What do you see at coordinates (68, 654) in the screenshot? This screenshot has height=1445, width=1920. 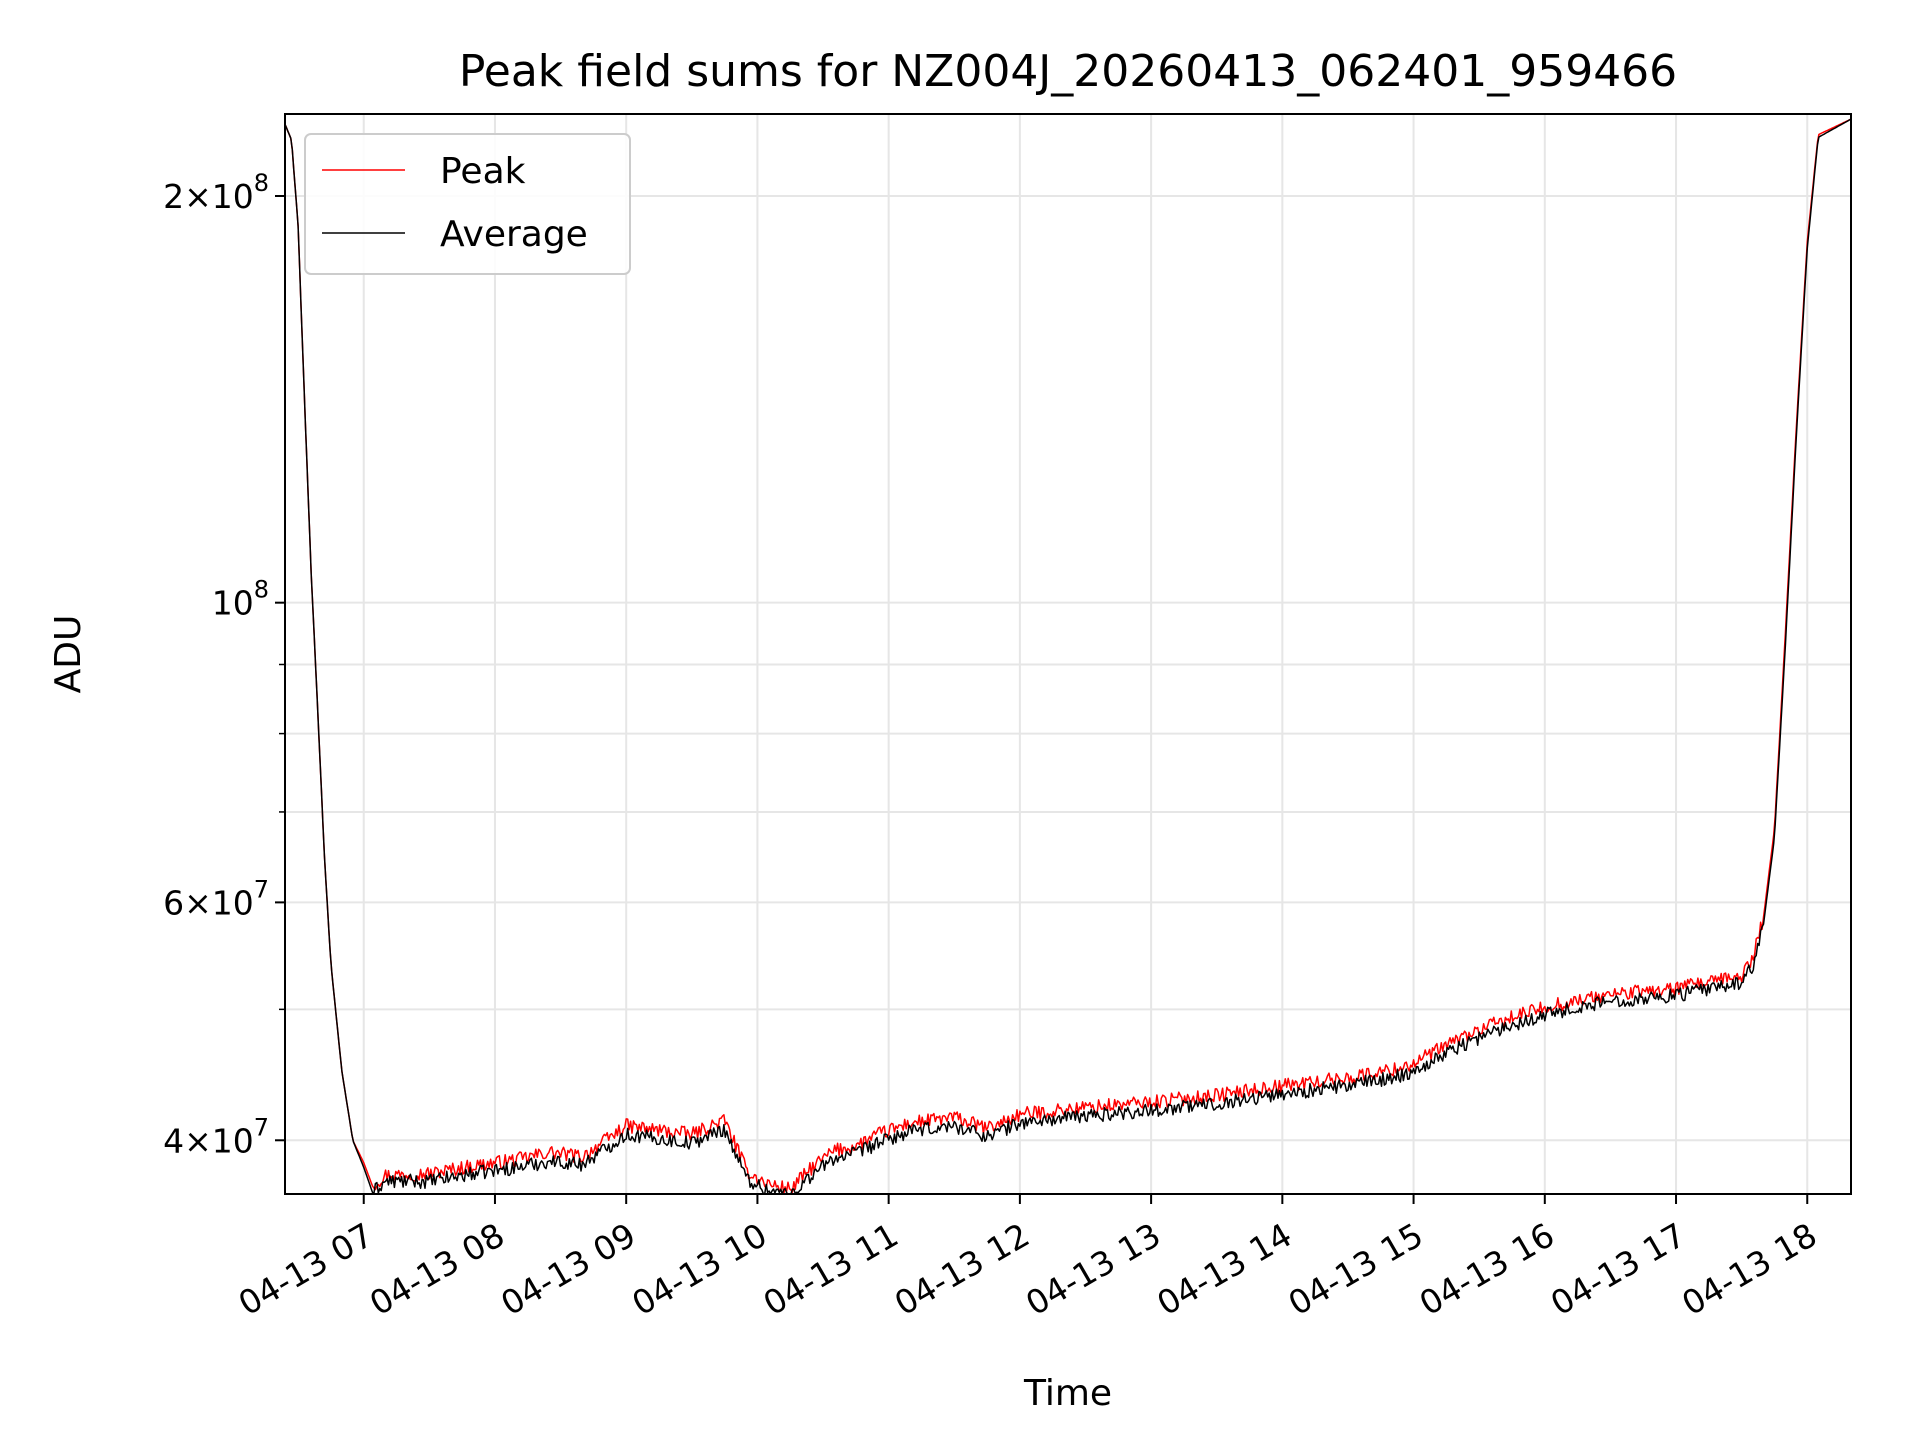 I see `y-axis-label: ADU` at bounding box center [68, 654].